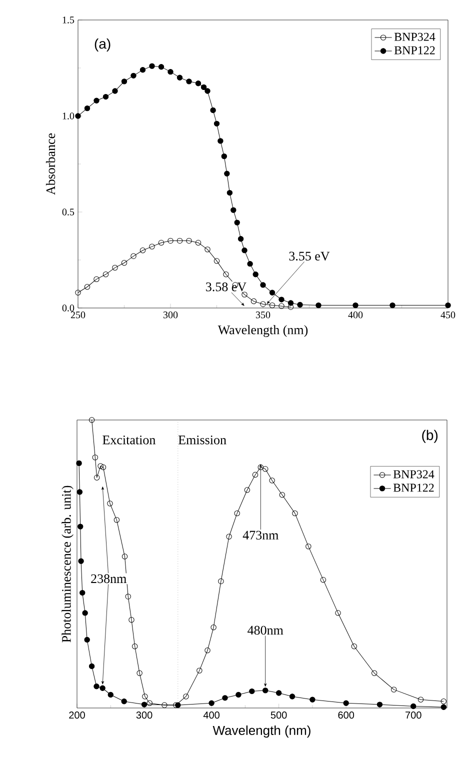  I want to click on annotation: 3.58 eV, so click(226, 287).